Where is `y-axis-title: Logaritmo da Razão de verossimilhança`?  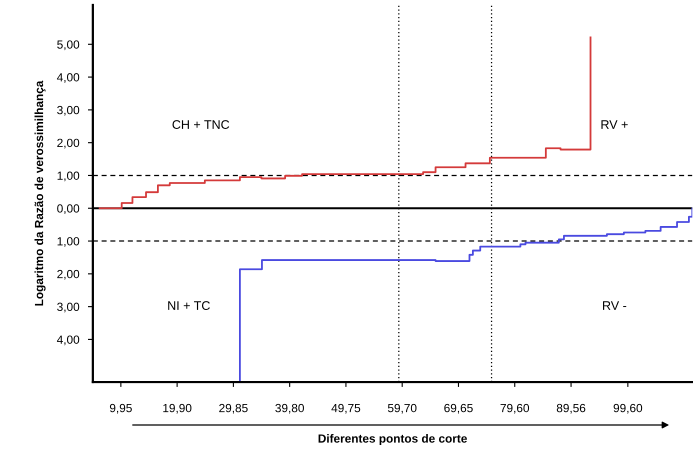 y-axis-title: Logaritmo da Razão de verossimilhança is located at coordinates (40, 193).